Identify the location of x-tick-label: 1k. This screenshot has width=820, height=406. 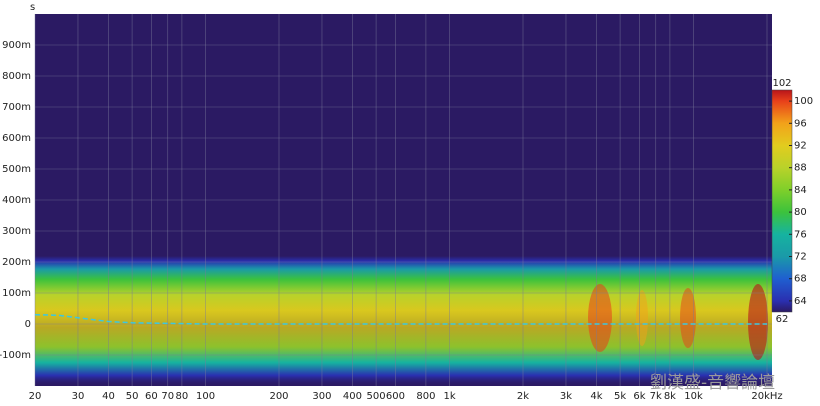
(449, 396).